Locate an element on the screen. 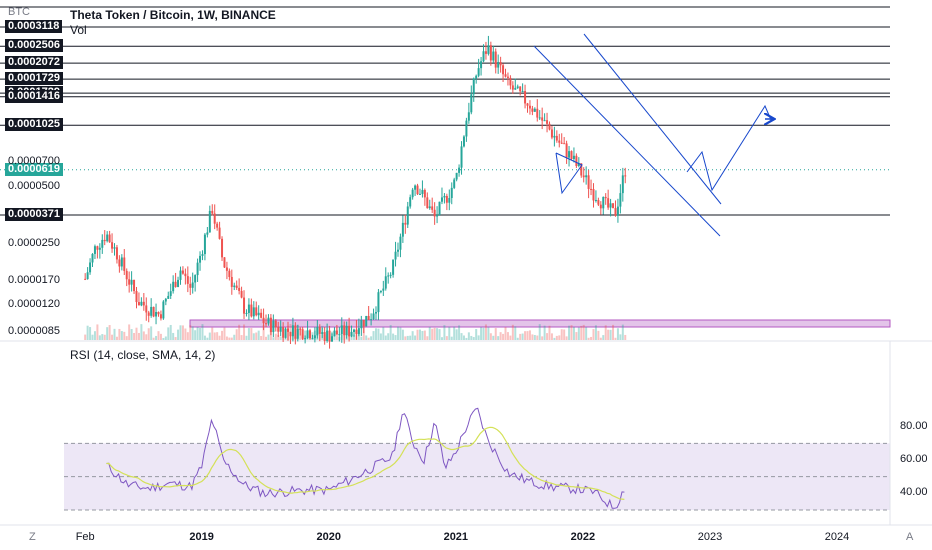  level-tag: 0.0002506 is located at coordinates (34, 46).